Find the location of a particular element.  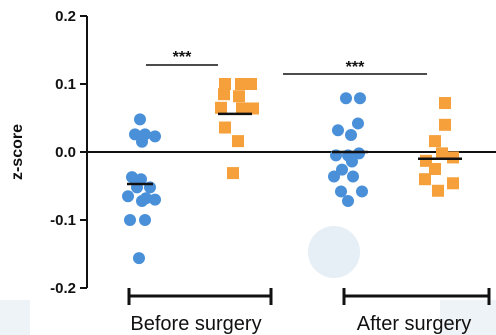

y-axis-ticks: 0.2 0.1 0.0 -0.1 -0.2 is located at coordinates (68, 152).